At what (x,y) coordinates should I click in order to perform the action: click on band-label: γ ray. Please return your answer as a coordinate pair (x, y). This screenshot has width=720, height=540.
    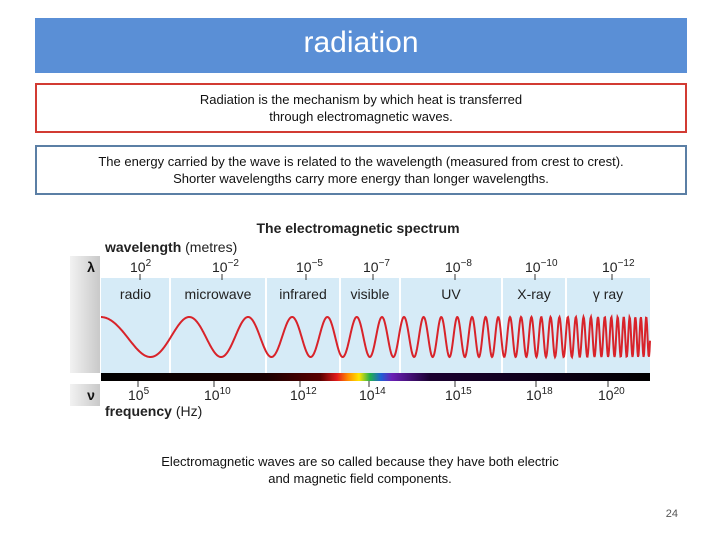
    Looking at the image, I should click on (608, 294).